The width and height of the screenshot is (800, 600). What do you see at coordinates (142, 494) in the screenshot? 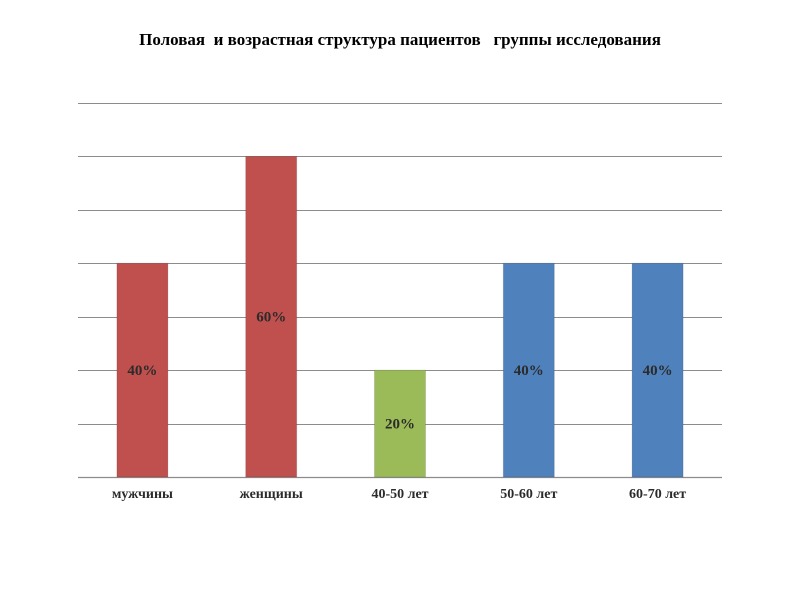
I see `x-tick-label-0: мужчины` at bounding box center [142, 494].